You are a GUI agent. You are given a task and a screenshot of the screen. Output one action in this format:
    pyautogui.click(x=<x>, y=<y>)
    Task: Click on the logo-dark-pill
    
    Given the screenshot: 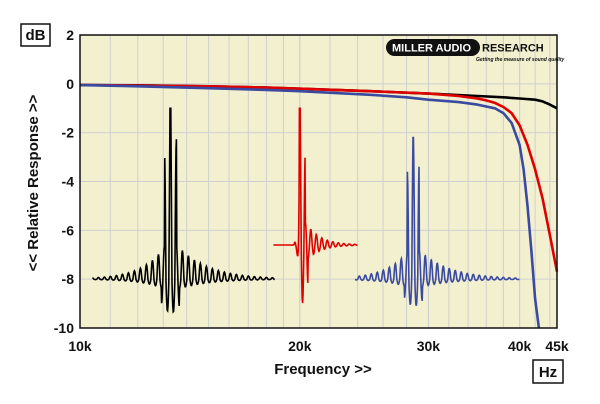 What is the action you would take?
    pyautogui.click(x=433, y=47)
    